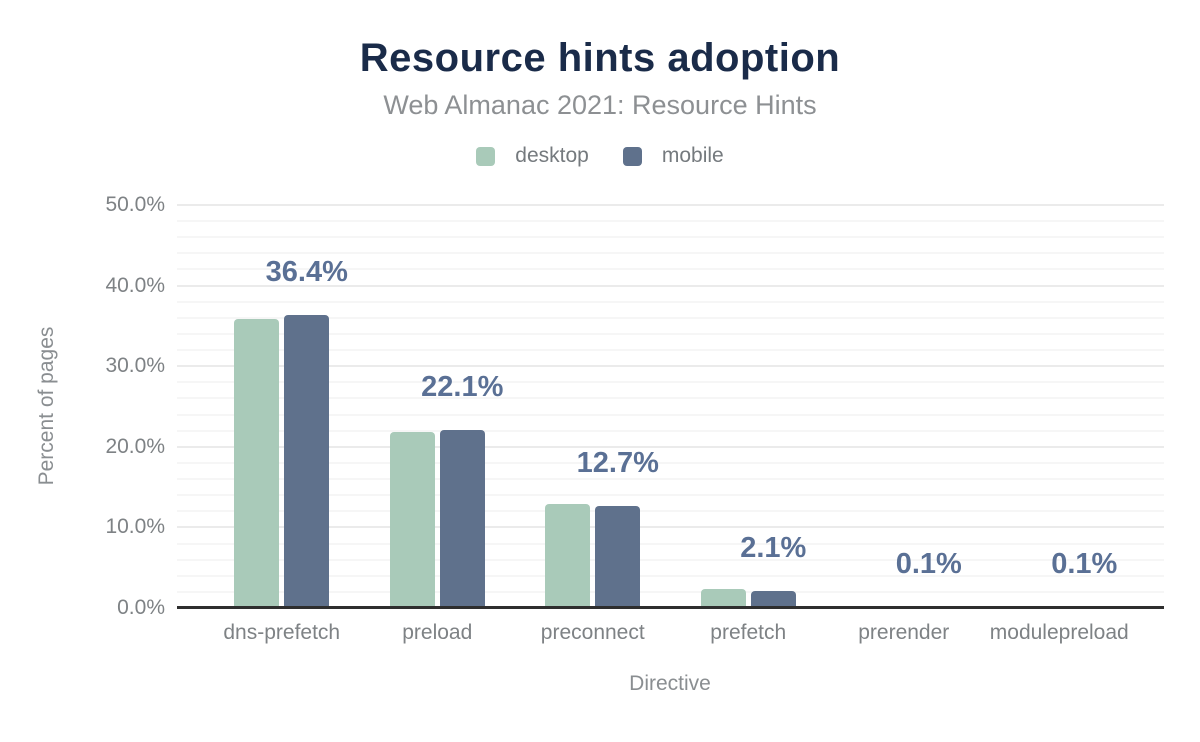  I want to click on legend-swatch-mobile, so click(632, 156).